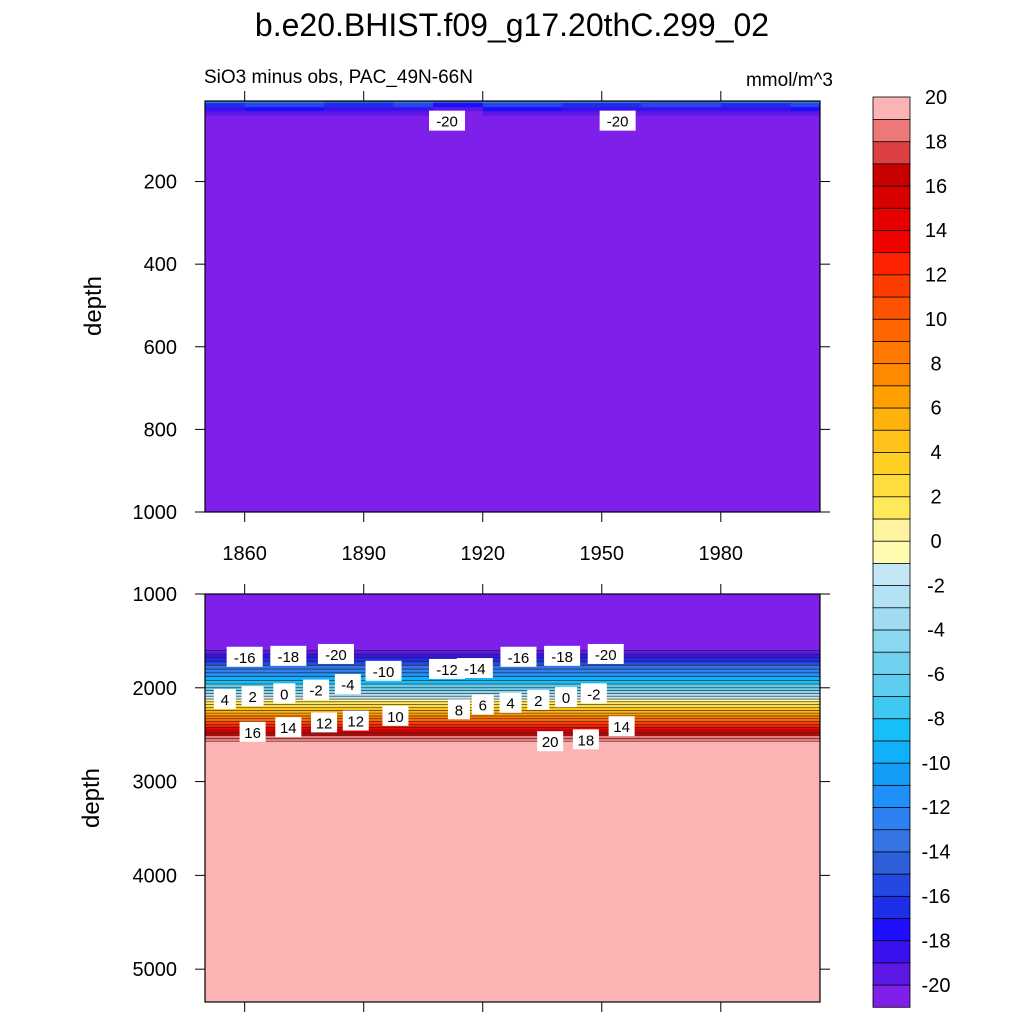 This screenshot has width=1024, height=1024. I want to click on colorbar-tick-label: -6, so click(936, 675).